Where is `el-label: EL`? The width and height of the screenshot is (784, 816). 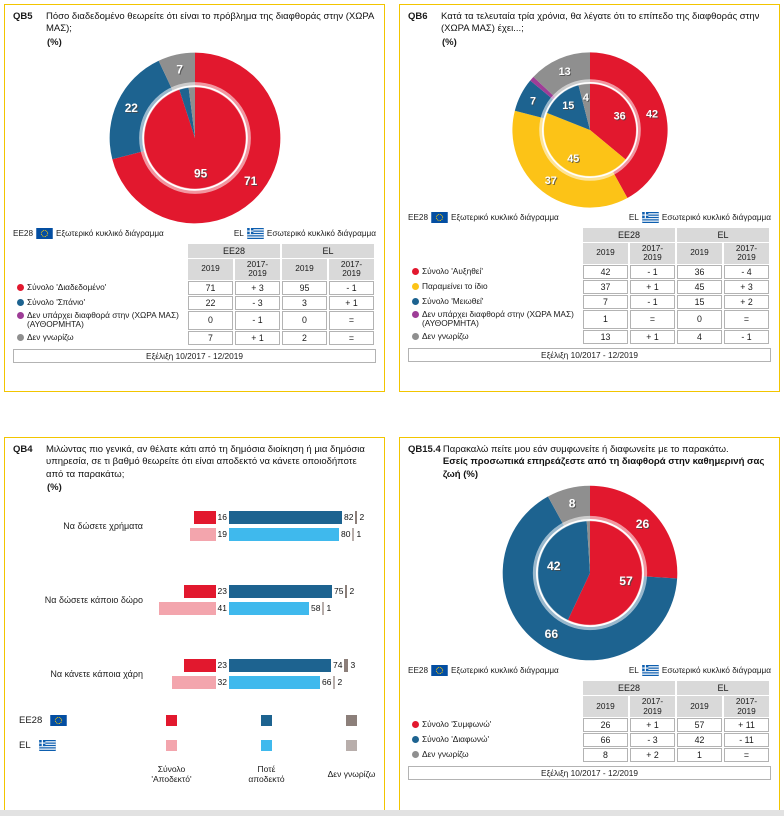
el-label: EL is located at coordinates (633, 217).